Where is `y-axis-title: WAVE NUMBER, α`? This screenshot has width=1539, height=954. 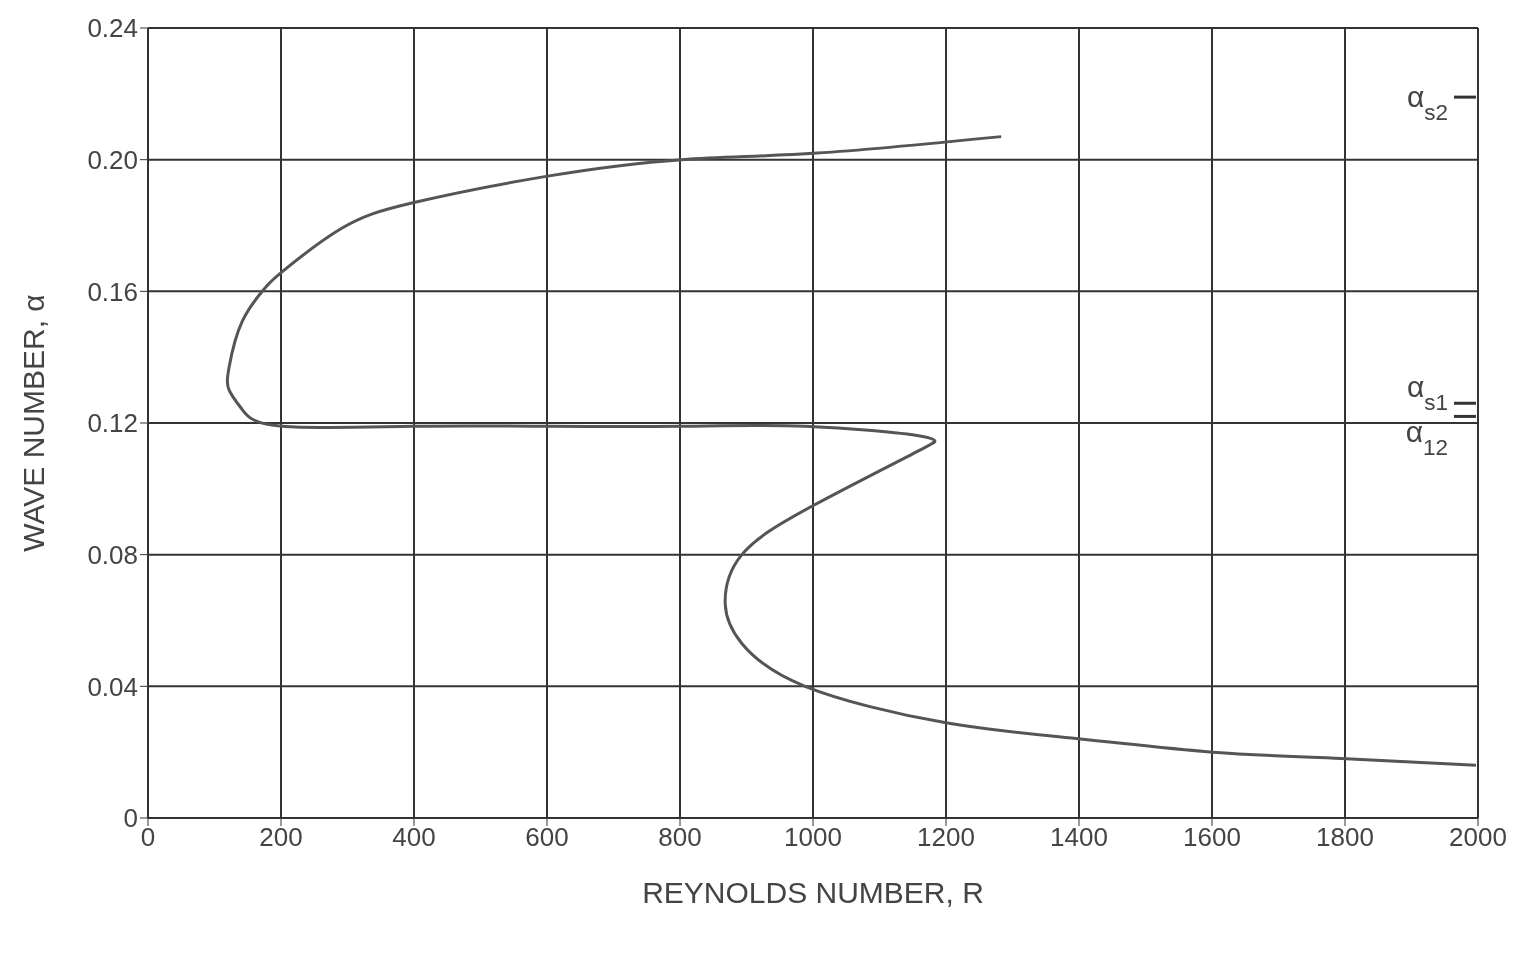 y-axis-title: WAVE NUMBER, α is located at coordinates (33, 423).